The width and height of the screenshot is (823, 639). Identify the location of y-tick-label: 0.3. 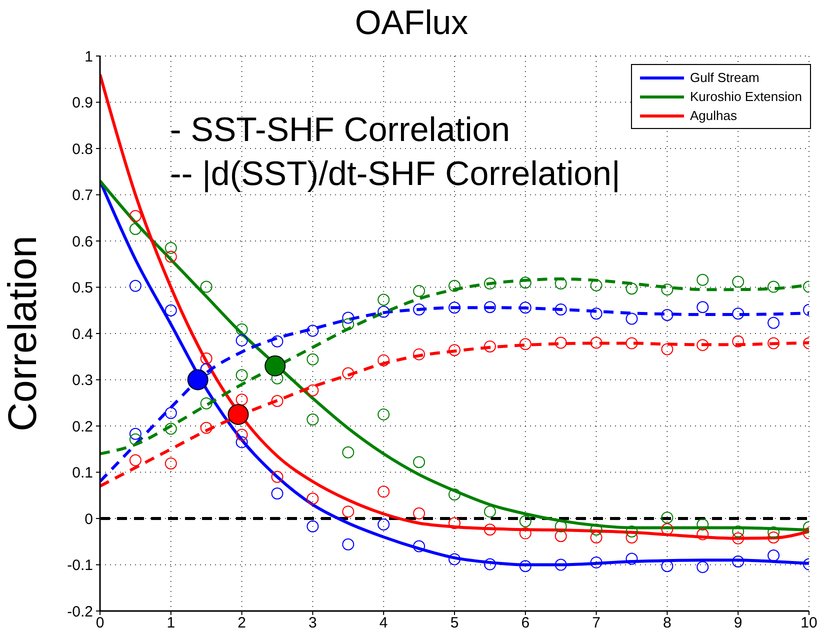
(82, 381).